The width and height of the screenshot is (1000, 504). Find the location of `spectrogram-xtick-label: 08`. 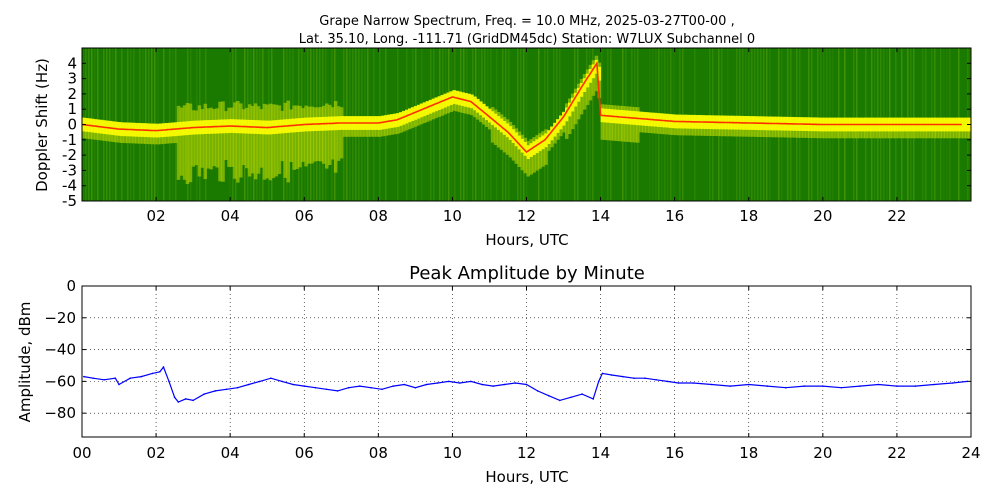

spectrogram-xtick-label: 08 is located at coordinates (378, 216).